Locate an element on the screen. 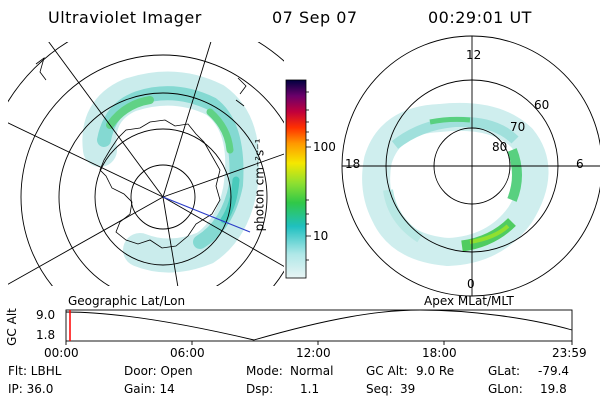 The width and height of the screenshot is (600, 400). altitude-plot is located at coordinates (319, 327).